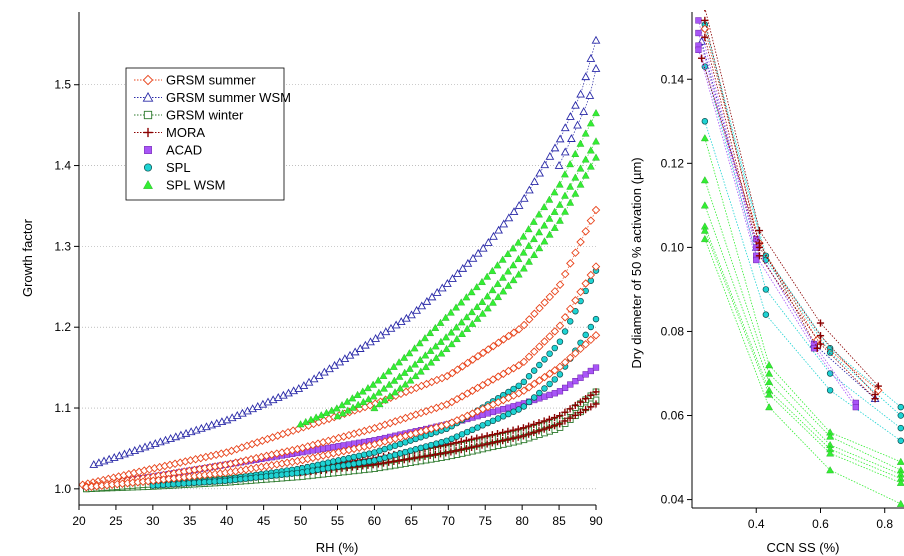 The image size is (904, 556). What do you see at coordinates (820, 524) in the screenshot?
I see `right-x-tick-label-1: 0.6` at bounding box center [820, 524].